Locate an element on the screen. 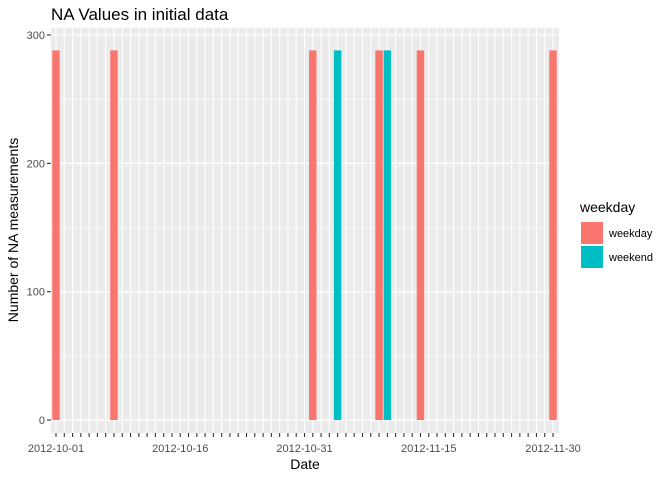 The image size is (672, 480). legend: weekday weekday weekend is located at coordinates (616, 233).